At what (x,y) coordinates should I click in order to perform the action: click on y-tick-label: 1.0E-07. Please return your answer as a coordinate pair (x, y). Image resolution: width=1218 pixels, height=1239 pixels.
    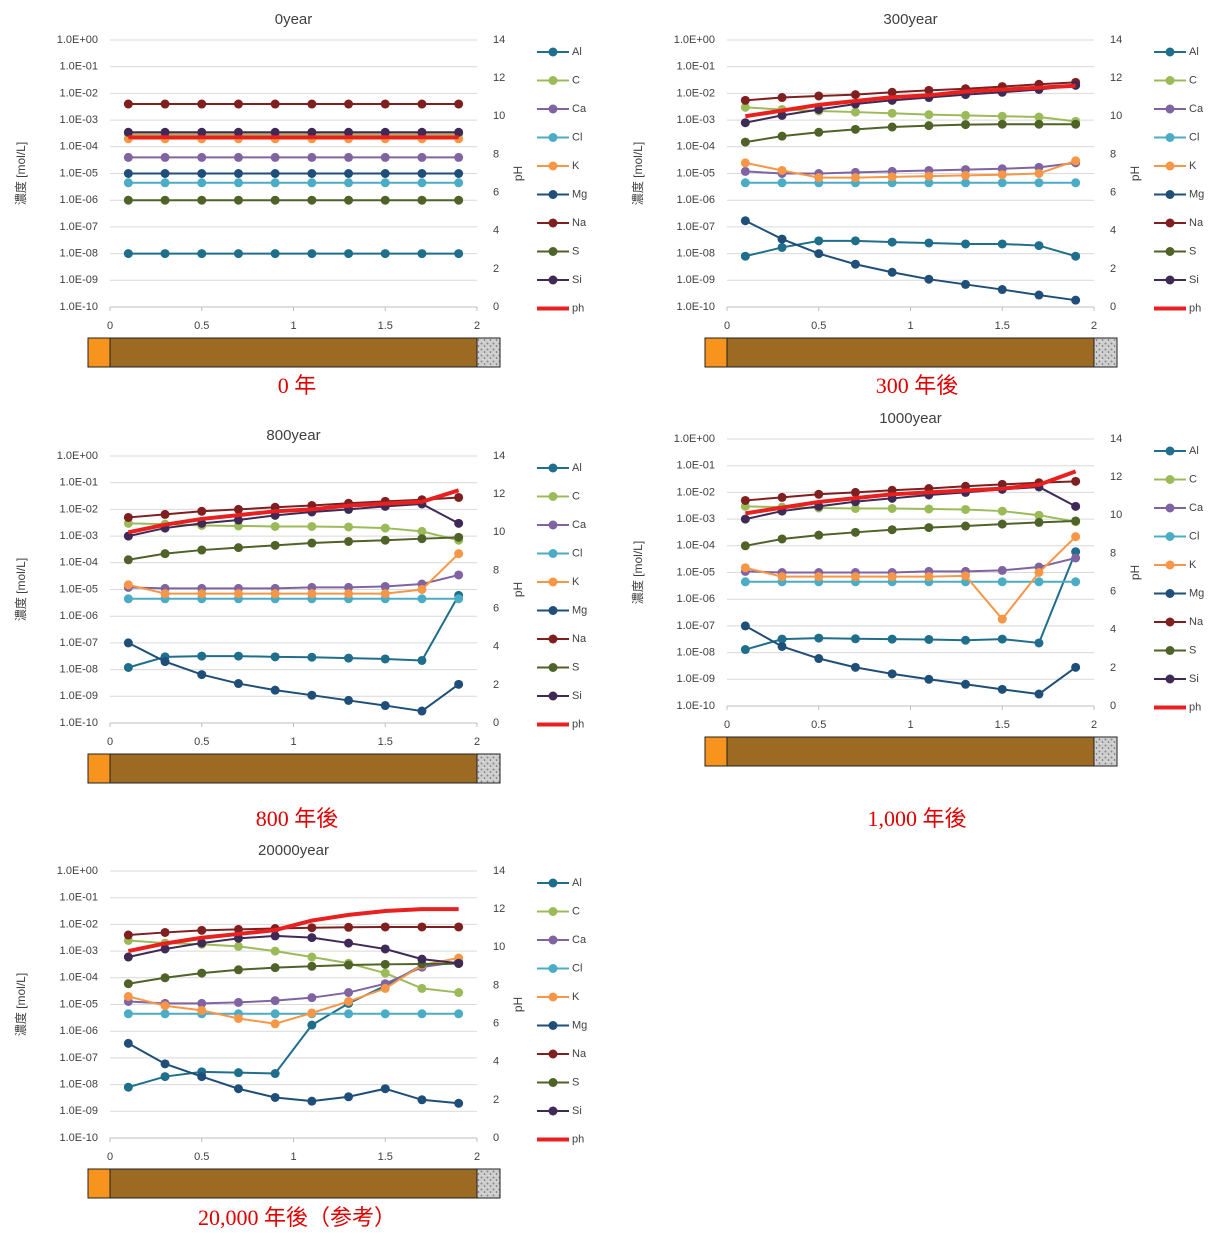
    Looking at the image, I should click on (78, 643).